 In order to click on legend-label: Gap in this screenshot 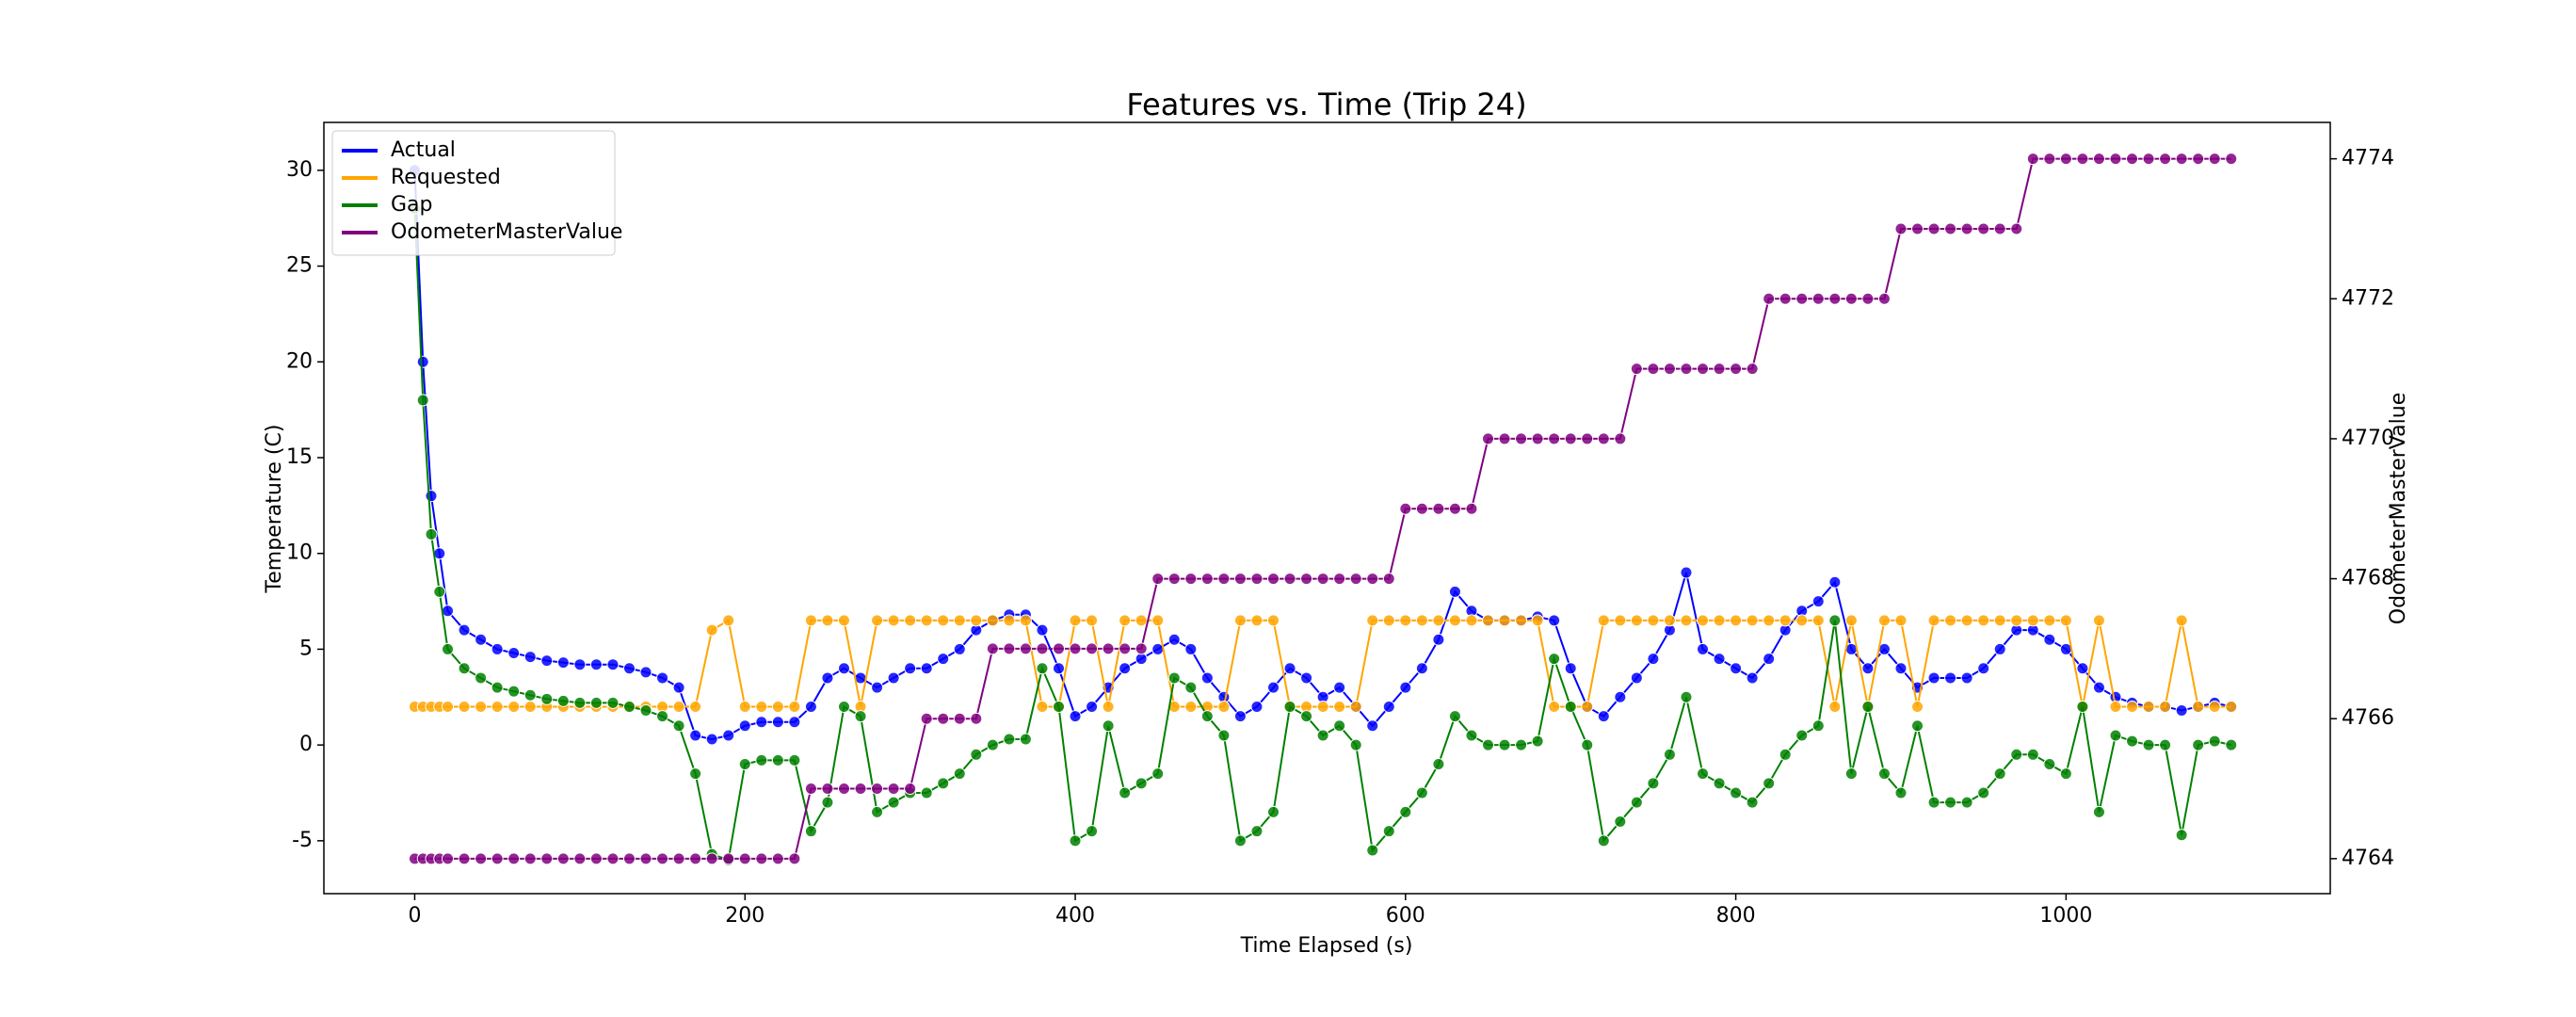, I will do `click(412, 205)`.